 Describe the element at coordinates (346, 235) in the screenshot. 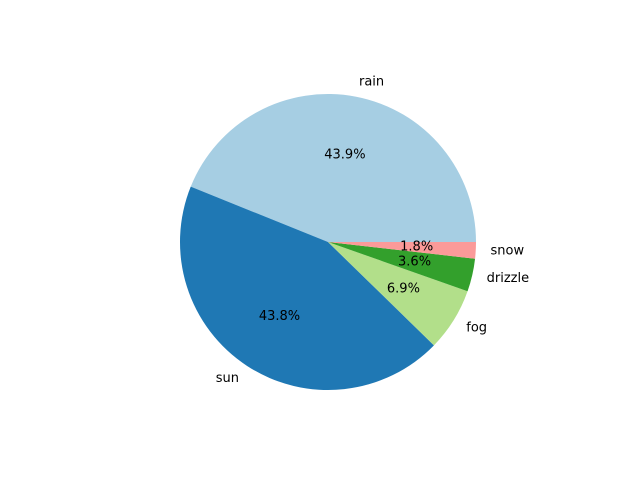

I see `pie-percent-labels: 43.9% 43.8% 6.9% 3.6%1.8%` at that location.